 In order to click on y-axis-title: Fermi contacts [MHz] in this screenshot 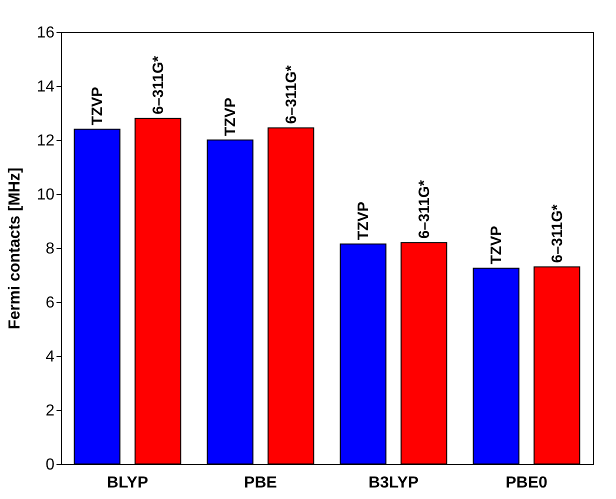, I will do `click(15, 249)`.